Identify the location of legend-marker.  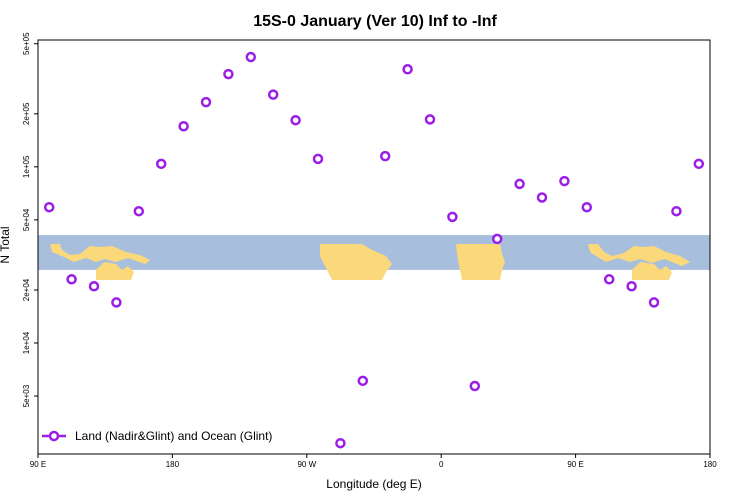
(54, 436).